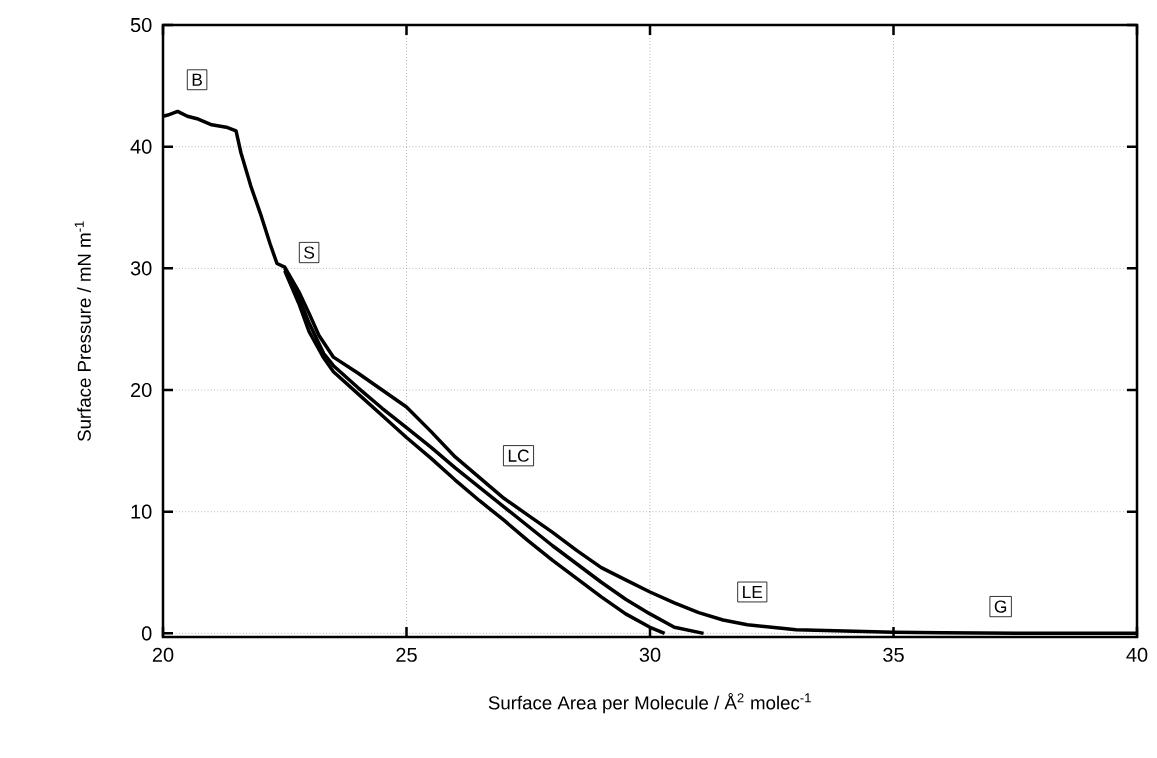 The height and width of the screenshot is (758, 1157). I want to click on annotation: LE, so click(753, 592).